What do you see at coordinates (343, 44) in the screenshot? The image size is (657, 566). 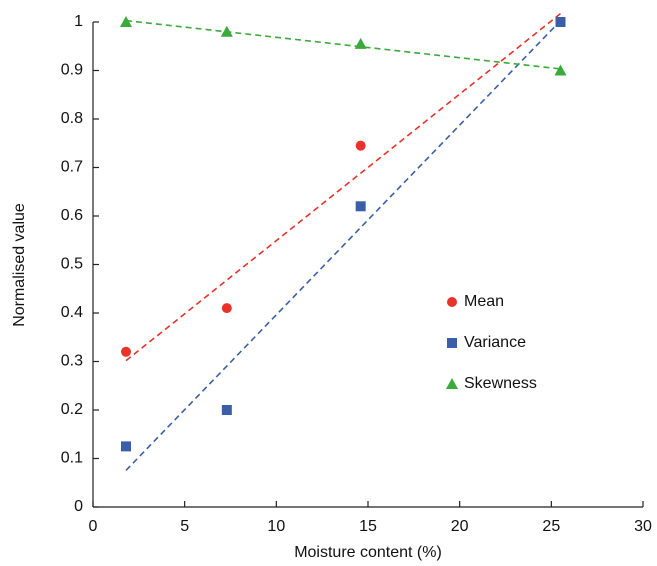 I see `trendline` at bounding box center [343, 44].